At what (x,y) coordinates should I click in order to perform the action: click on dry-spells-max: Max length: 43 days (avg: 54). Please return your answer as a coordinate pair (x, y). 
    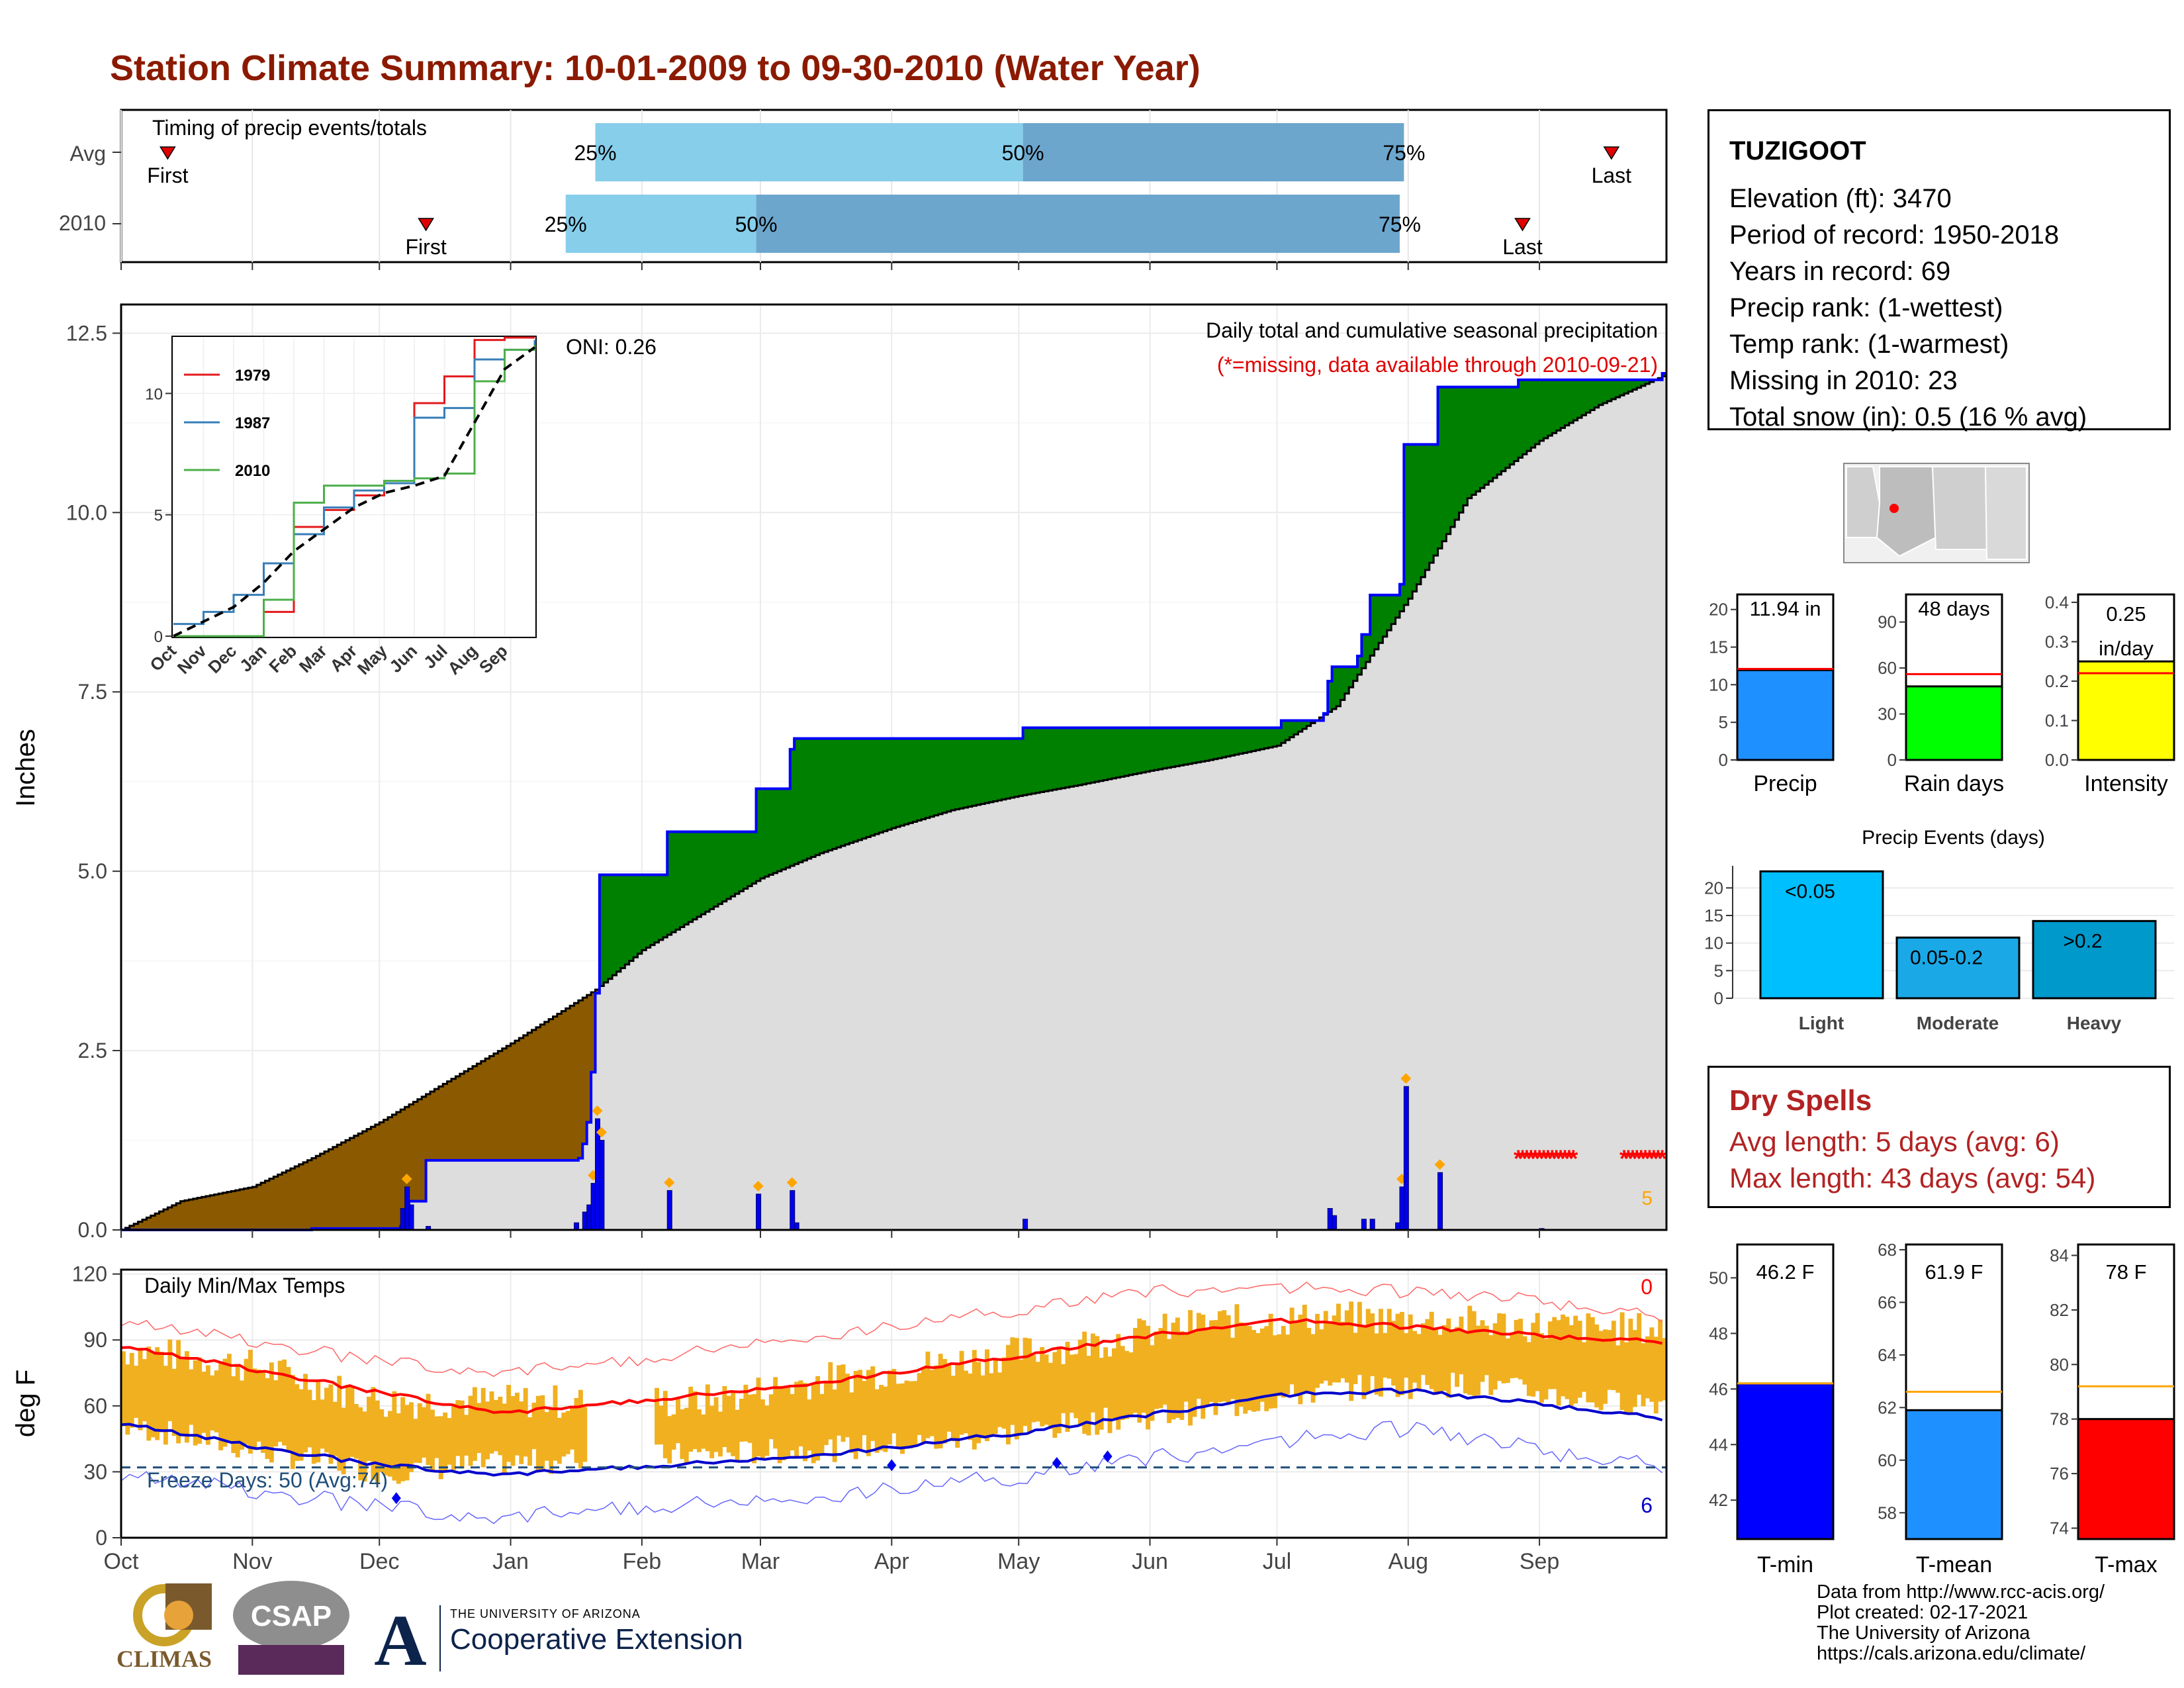
    Looking at the image, I should click on (1912, 1178).